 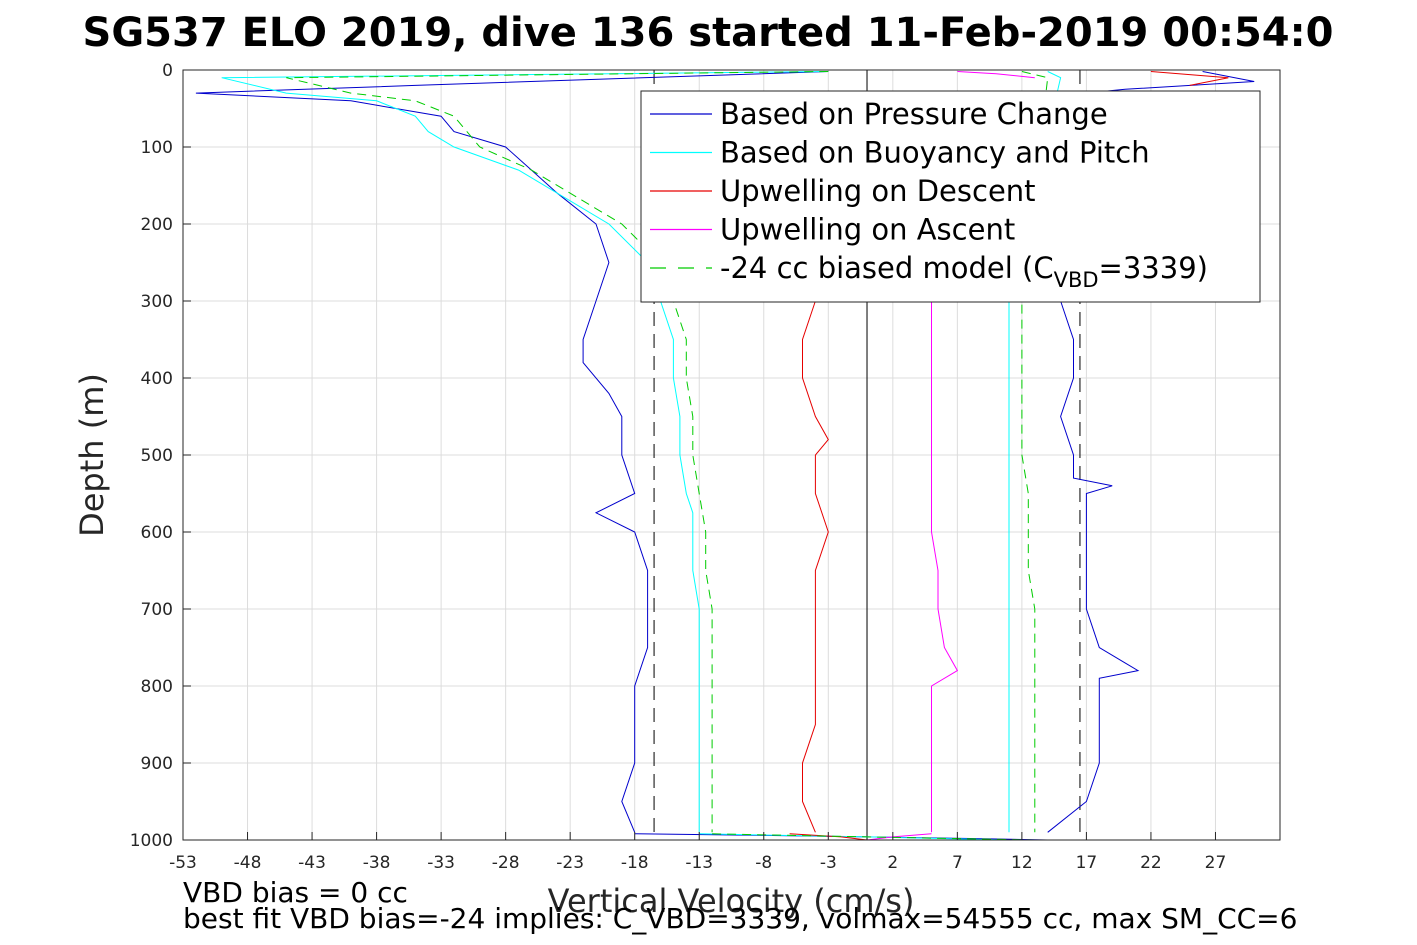 I want to click on legend-label-text: Based on Buoyancy and Pitch, so click(x=935, y=153).